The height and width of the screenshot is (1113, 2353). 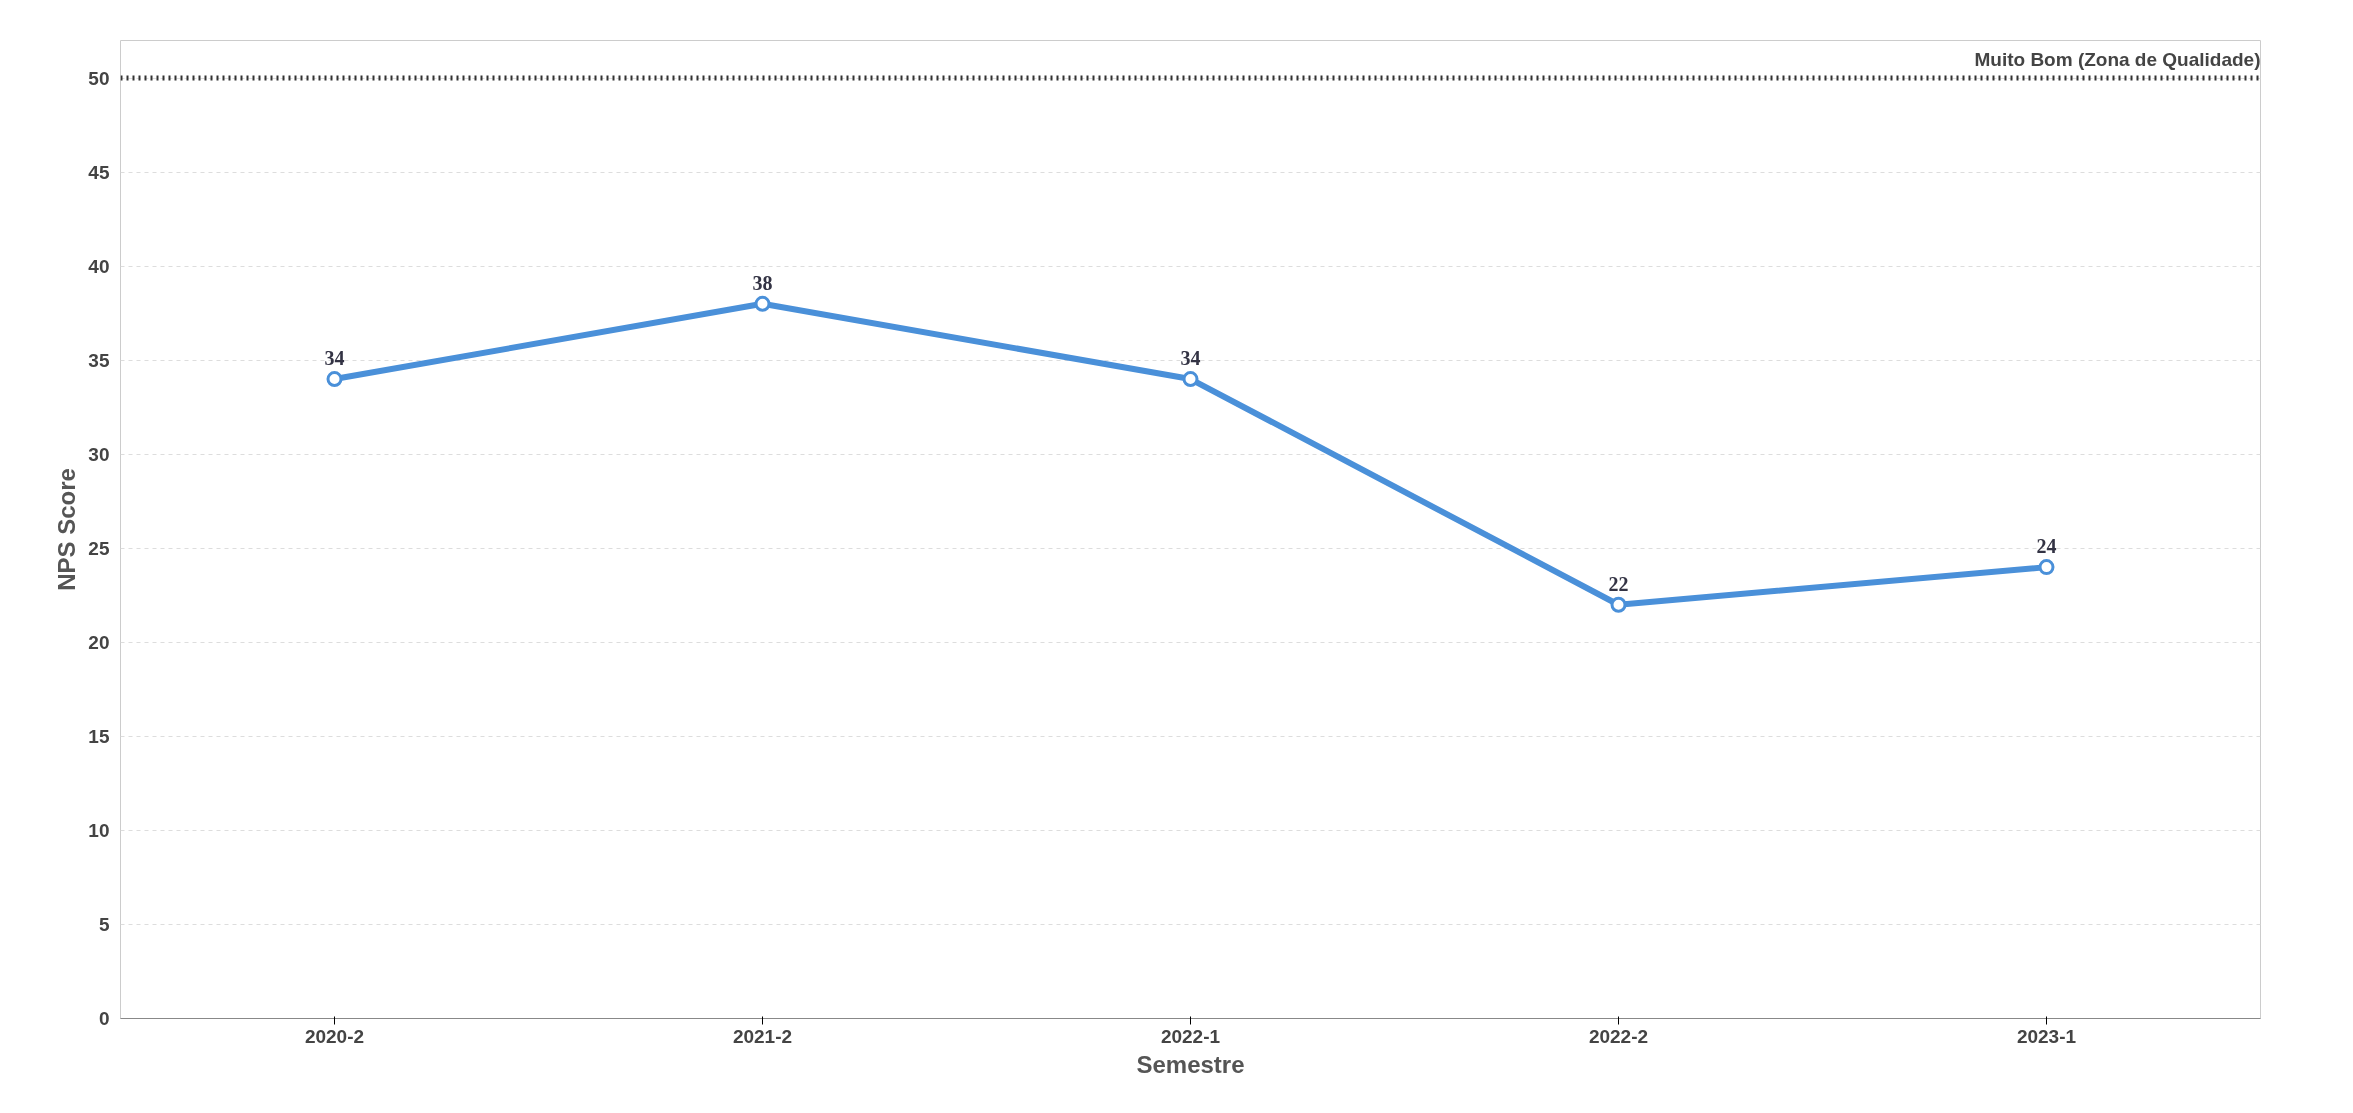 What do you see at coordinates (99, 78) in the screenshot?
I see `y-tick-label: 50` at bounding box center [99, 78].